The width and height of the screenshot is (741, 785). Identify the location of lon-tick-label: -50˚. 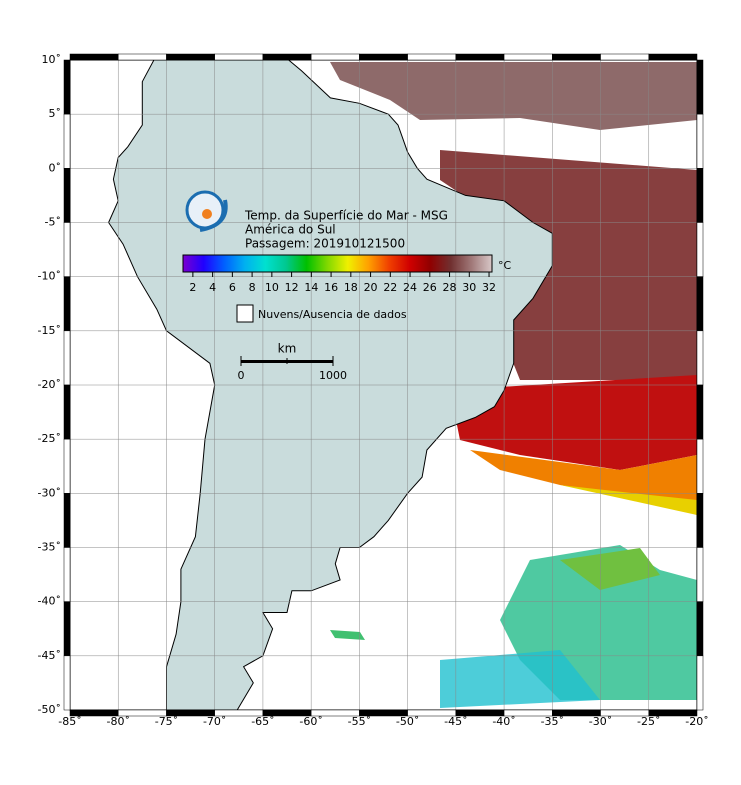
(407, 721).